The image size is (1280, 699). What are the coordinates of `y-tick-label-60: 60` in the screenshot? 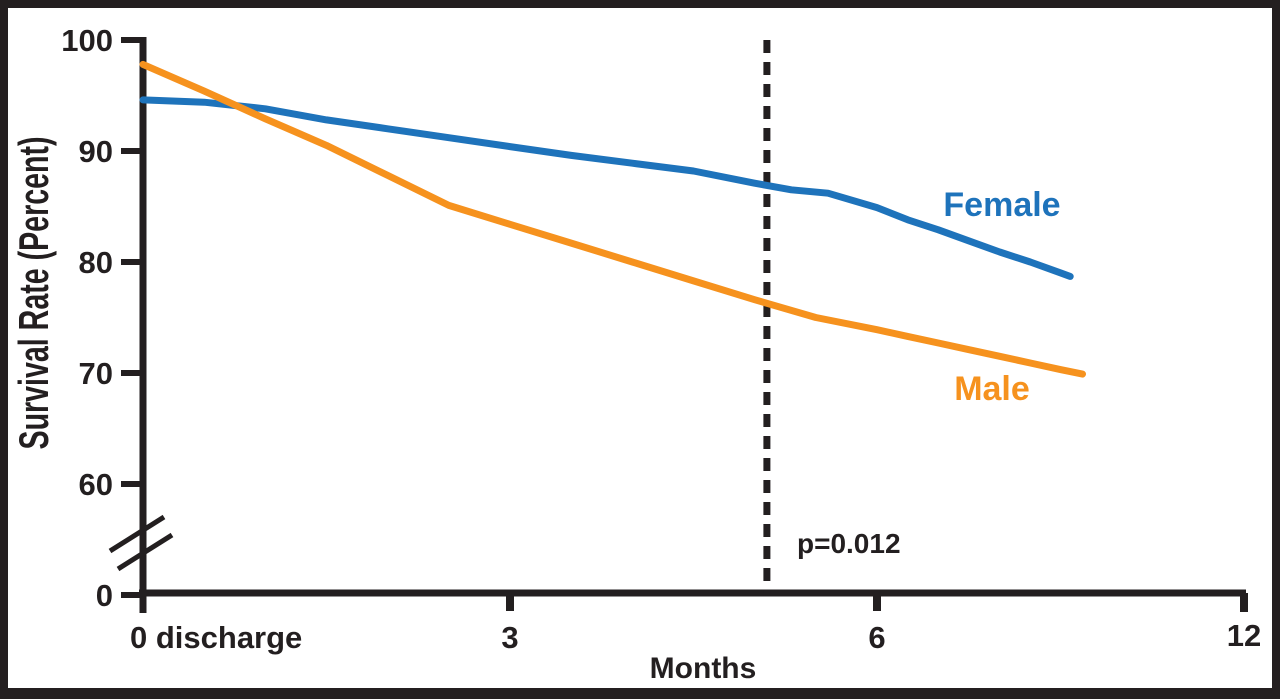 It's located at (96, 484).